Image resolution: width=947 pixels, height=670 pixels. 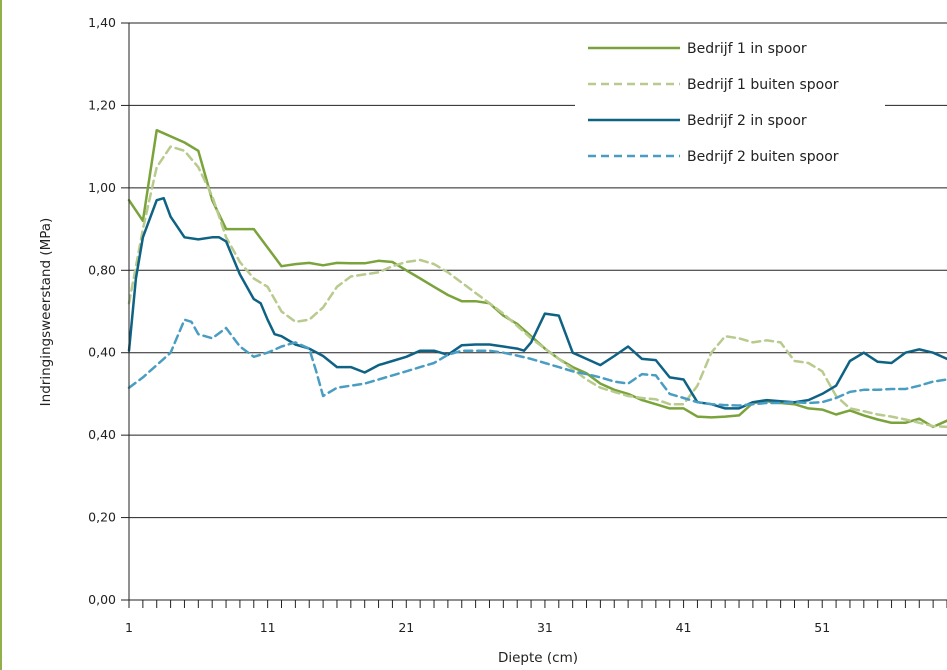 I want to click on x-ticks: 1 11 21 31 41 51, so click(x=536, y=617).